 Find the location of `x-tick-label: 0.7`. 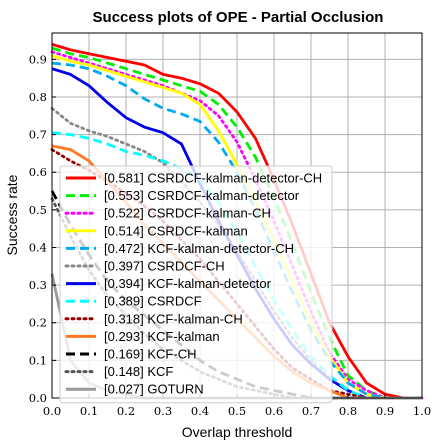

x-tick-label: 0.7 is located at coordinates (311, 411).